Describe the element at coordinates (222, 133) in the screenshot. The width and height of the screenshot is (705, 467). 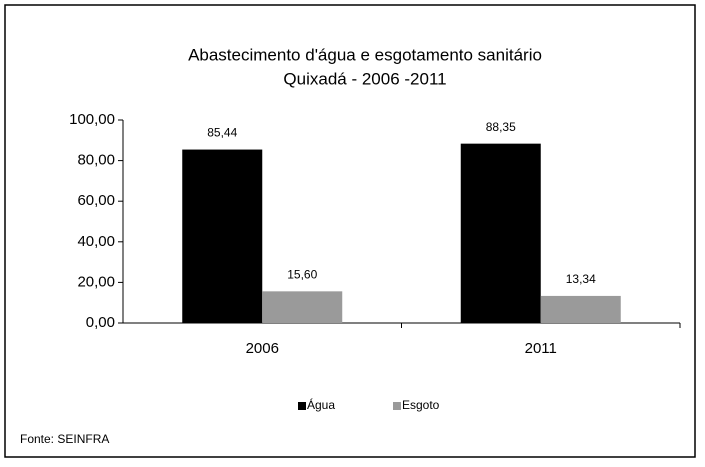
I see `value-label: 85,44` at that location.